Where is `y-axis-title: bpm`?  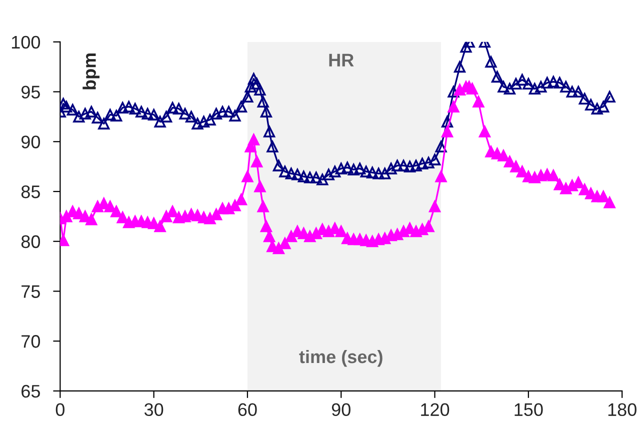
y-axis-title: bpm is located at coordinates (91, 71).